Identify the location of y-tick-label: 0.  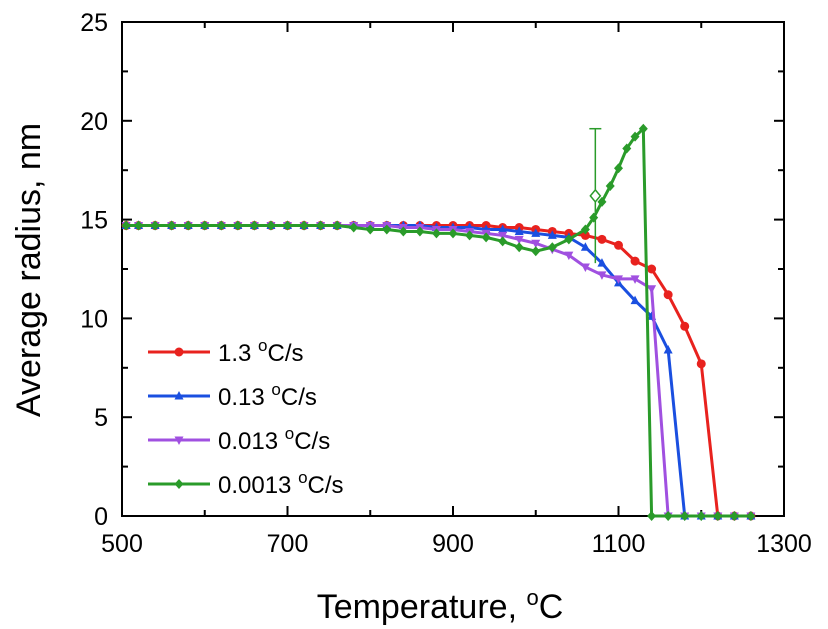
(101, 517).